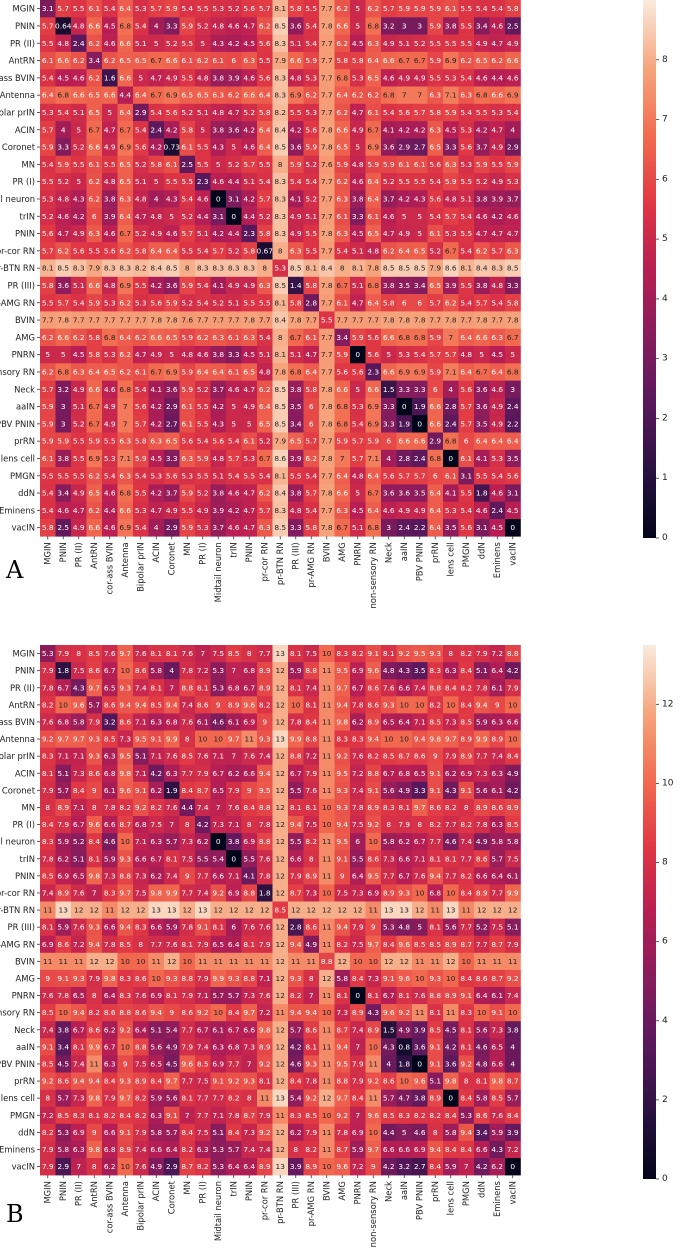  What do you see at coordinates (203, 553) in the screenshot?
I see `column-tick-label: PR (I)` at bounding box center [203, 553].